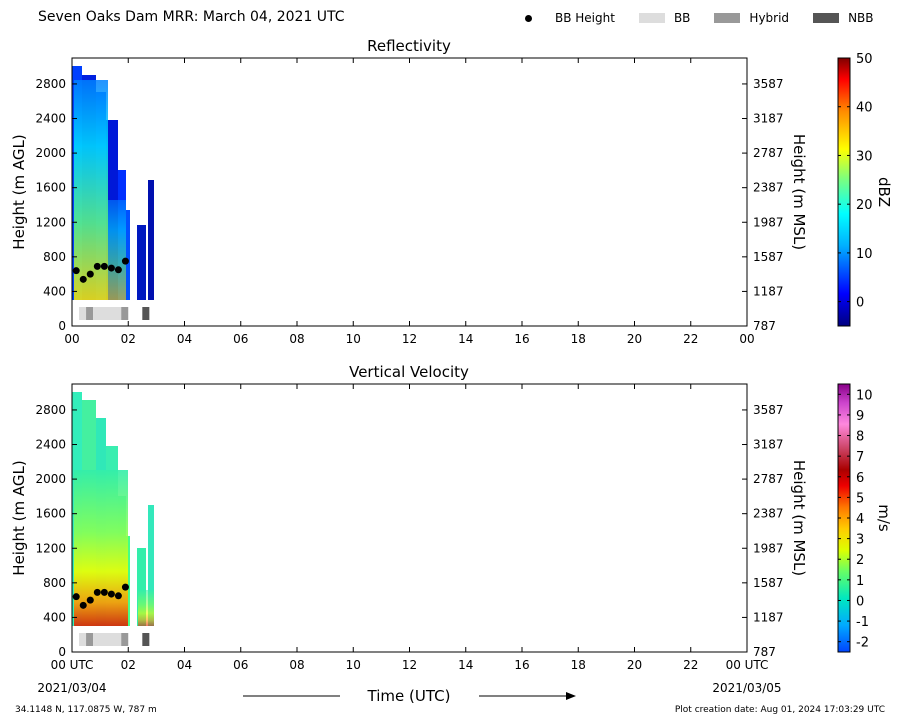 The height and width of the screenshot is (725, 900). Describe the element at coordinates (651, 18) in the screenshot. I see `bb-swatch-icon` at that location.